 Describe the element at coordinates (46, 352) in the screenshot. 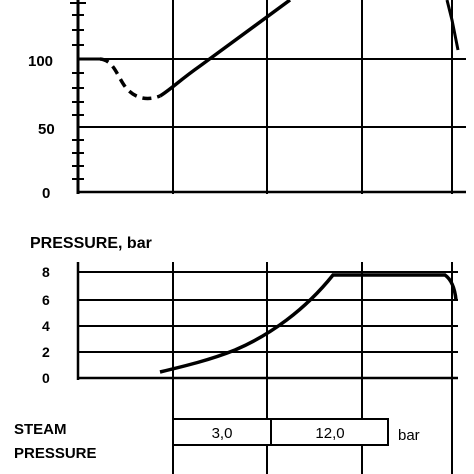

I see `lower-tick-2: 2` at that location.